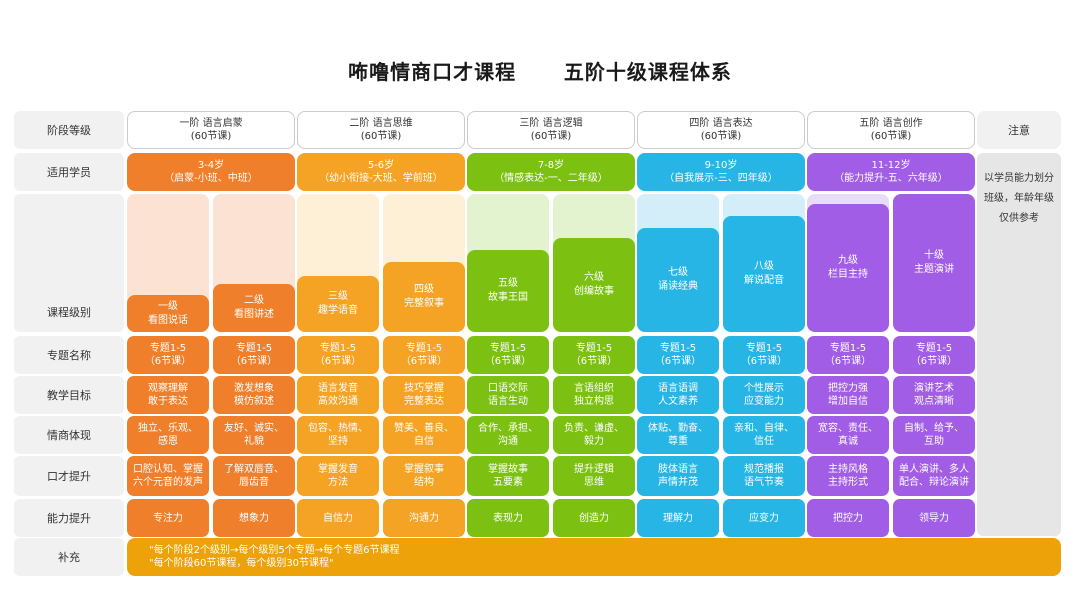 The width and height of the screenshot is (1080, 608). What do you see at coordinates (891, 165) in the screenshot?
I see `age-range-text: 11-12岁` at bounding box center [891, 165].